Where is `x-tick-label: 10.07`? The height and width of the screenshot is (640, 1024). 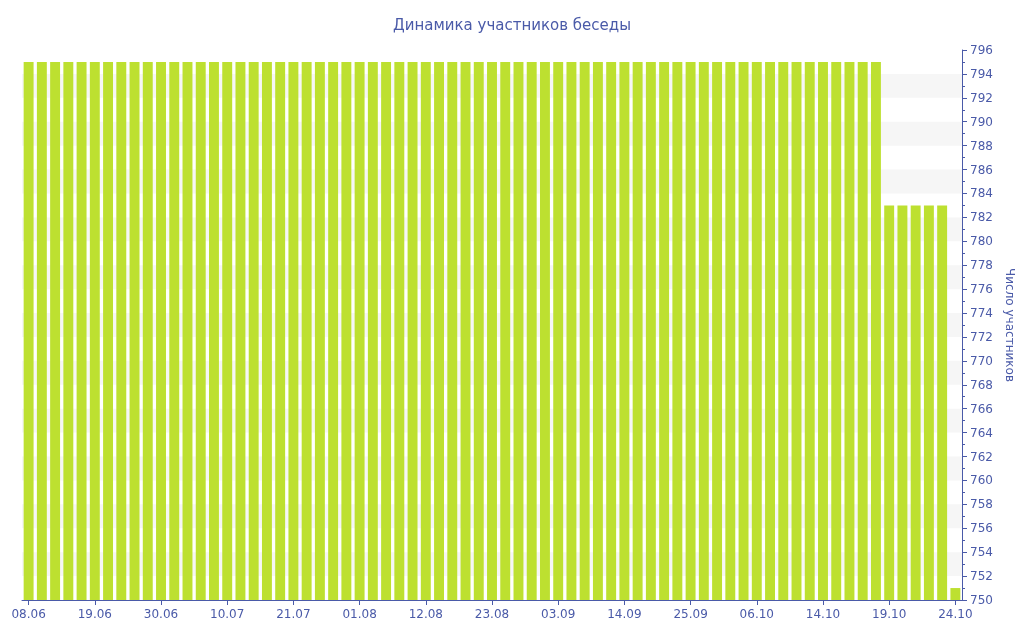 x-tick-label: 10.07 is located at coordinates (227, 614).